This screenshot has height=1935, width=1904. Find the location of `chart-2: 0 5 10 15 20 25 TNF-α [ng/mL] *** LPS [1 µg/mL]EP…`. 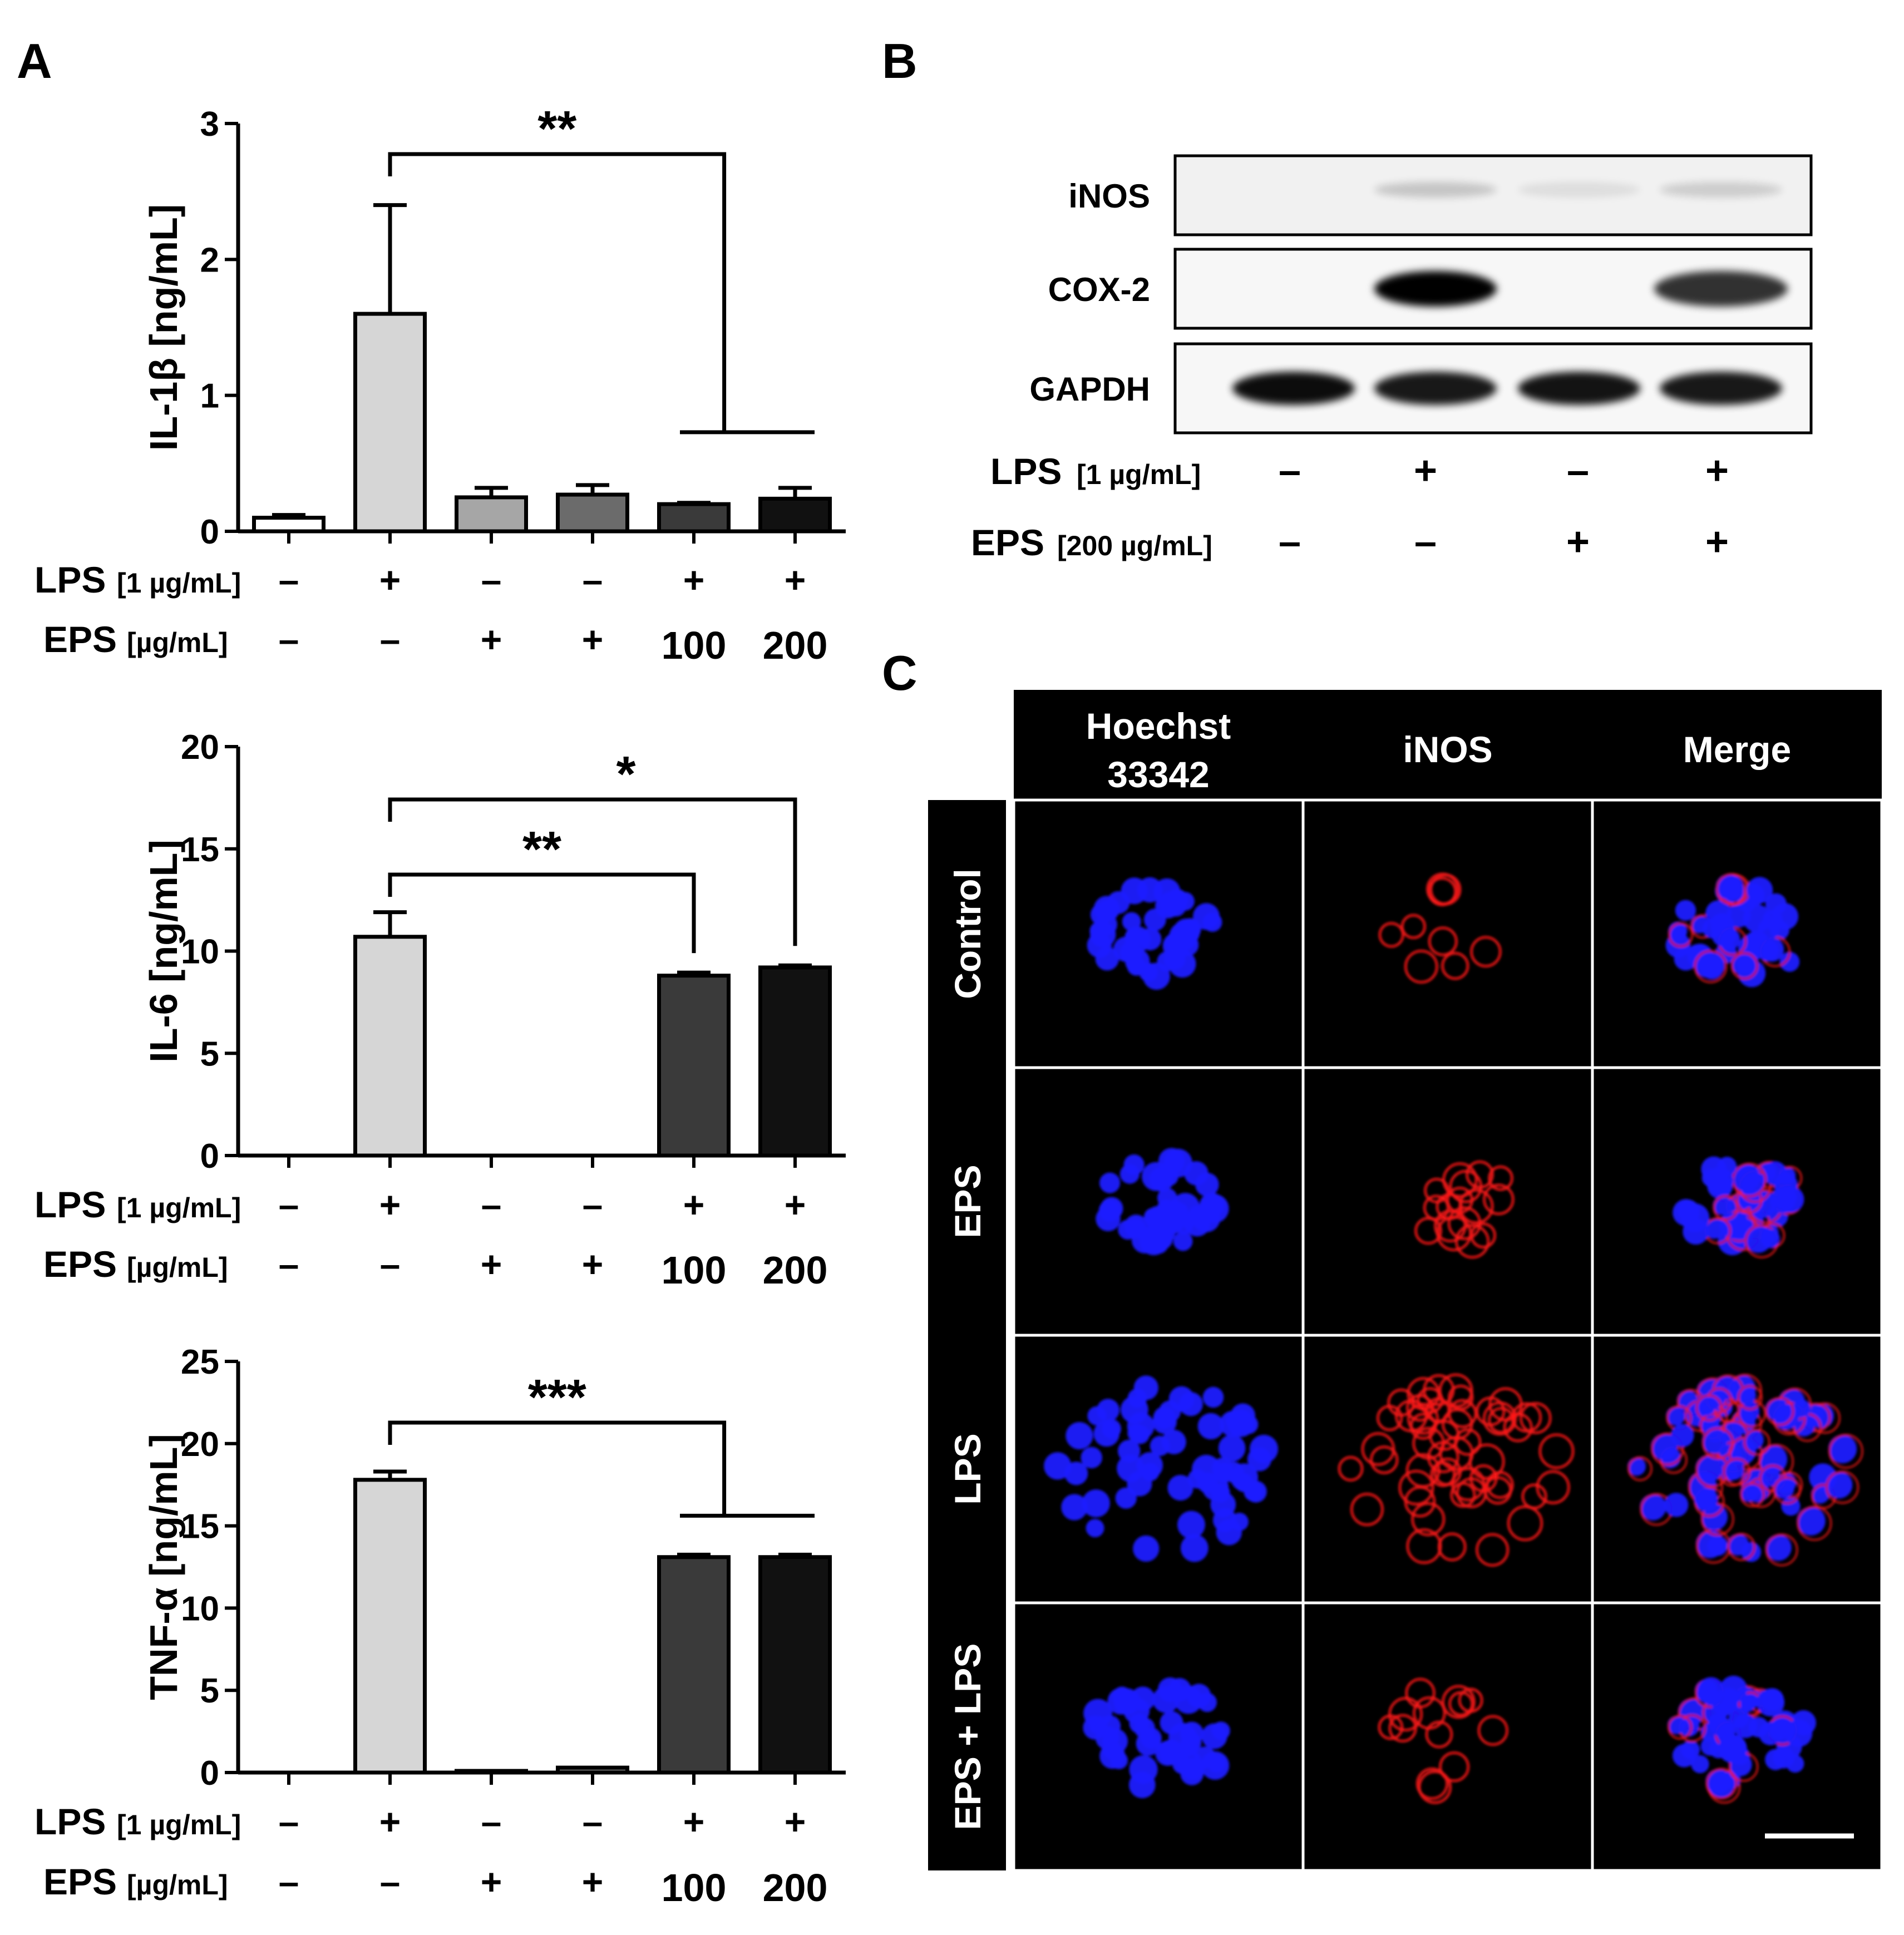

chart-2: 0 5 10 15 20 25 TNF-α [ng/mL] *** LPS [1 µg/mL]EP… is located at coordinates (440, 1626).